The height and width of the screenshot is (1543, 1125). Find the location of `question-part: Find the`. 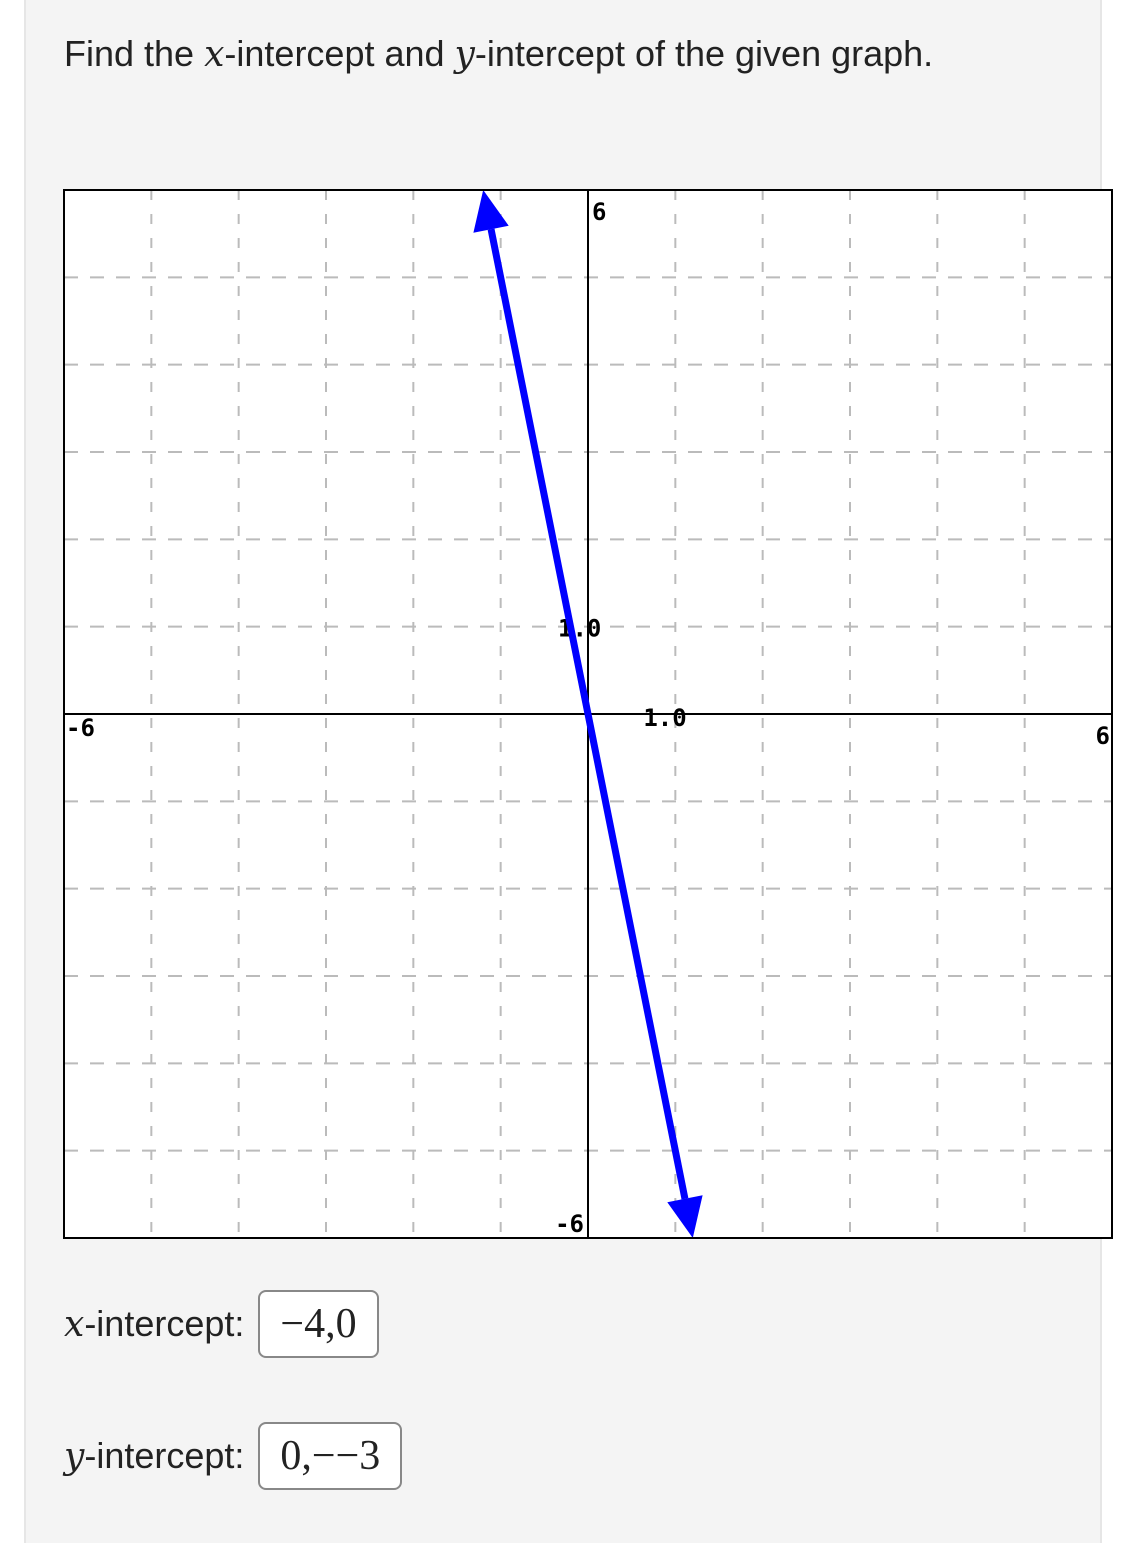

question-part: Find the is located at coordinates (134, 53).